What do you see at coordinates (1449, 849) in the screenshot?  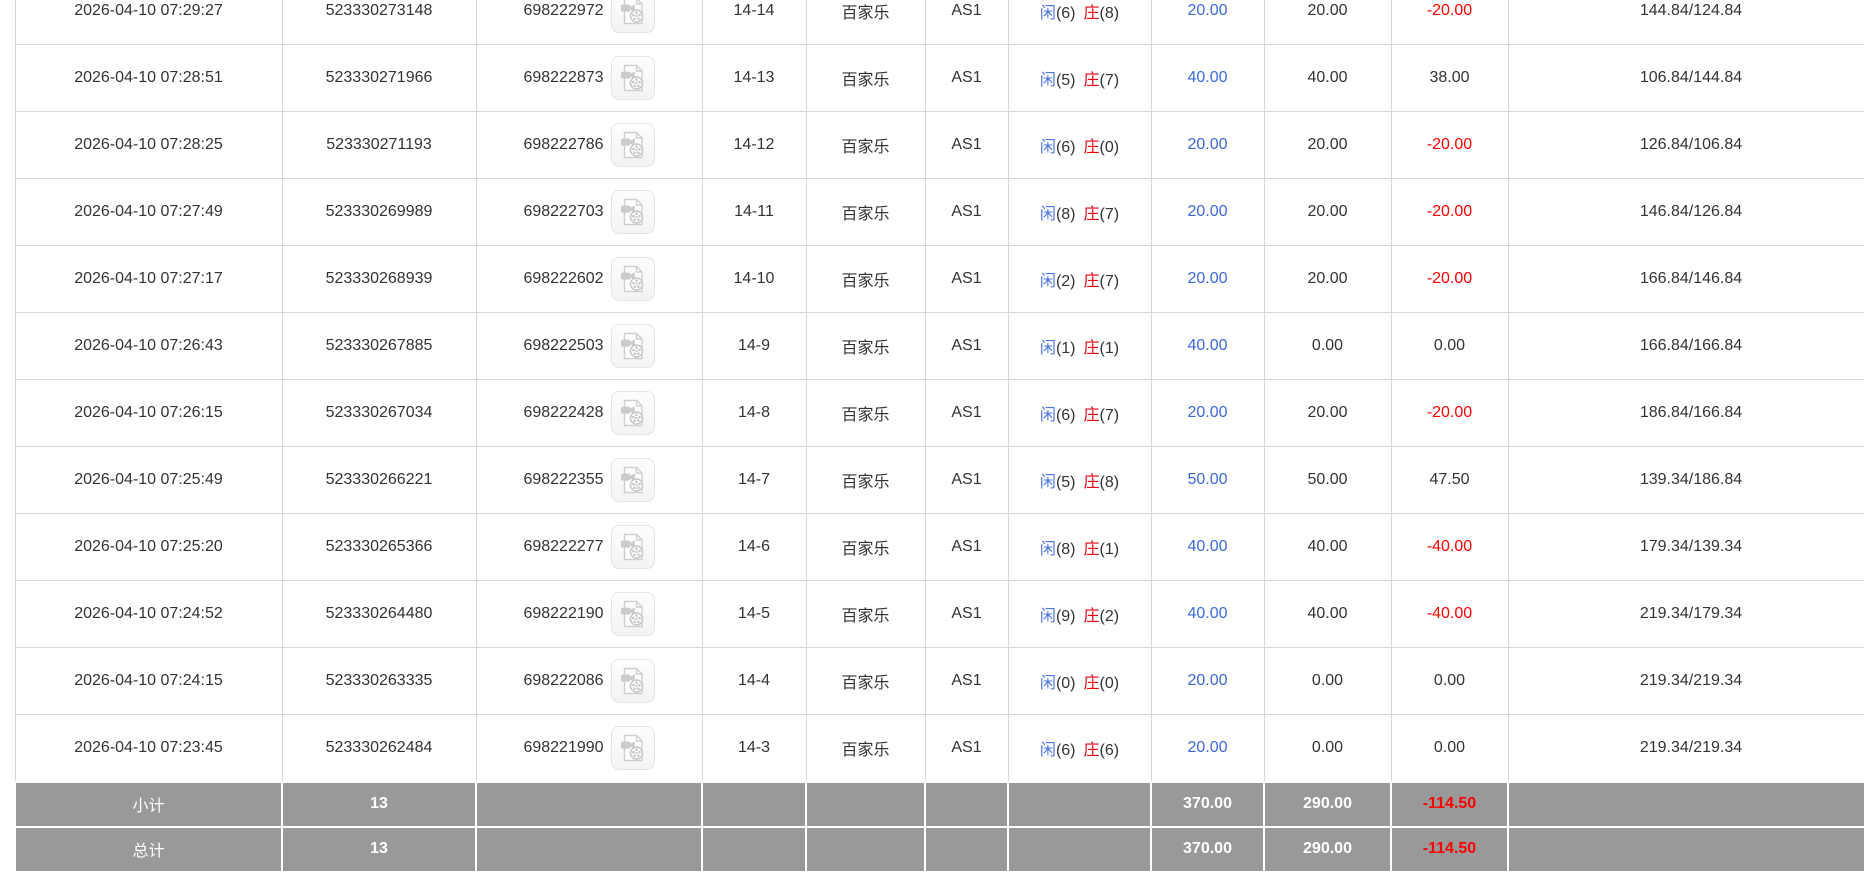 I see `total-win-loss: -114.50` at bounding box center [1449, 849].